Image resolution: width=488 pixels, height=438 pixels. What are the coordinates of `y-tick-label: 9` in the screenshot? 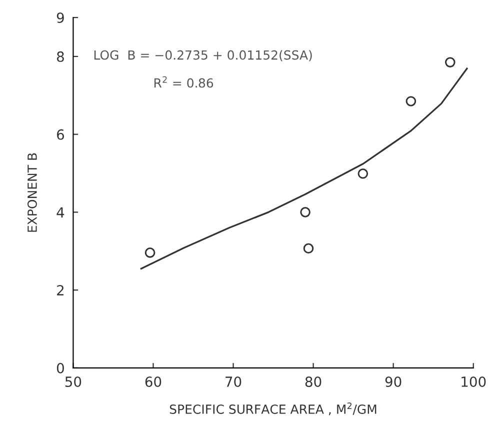 It's located at (60, 17).